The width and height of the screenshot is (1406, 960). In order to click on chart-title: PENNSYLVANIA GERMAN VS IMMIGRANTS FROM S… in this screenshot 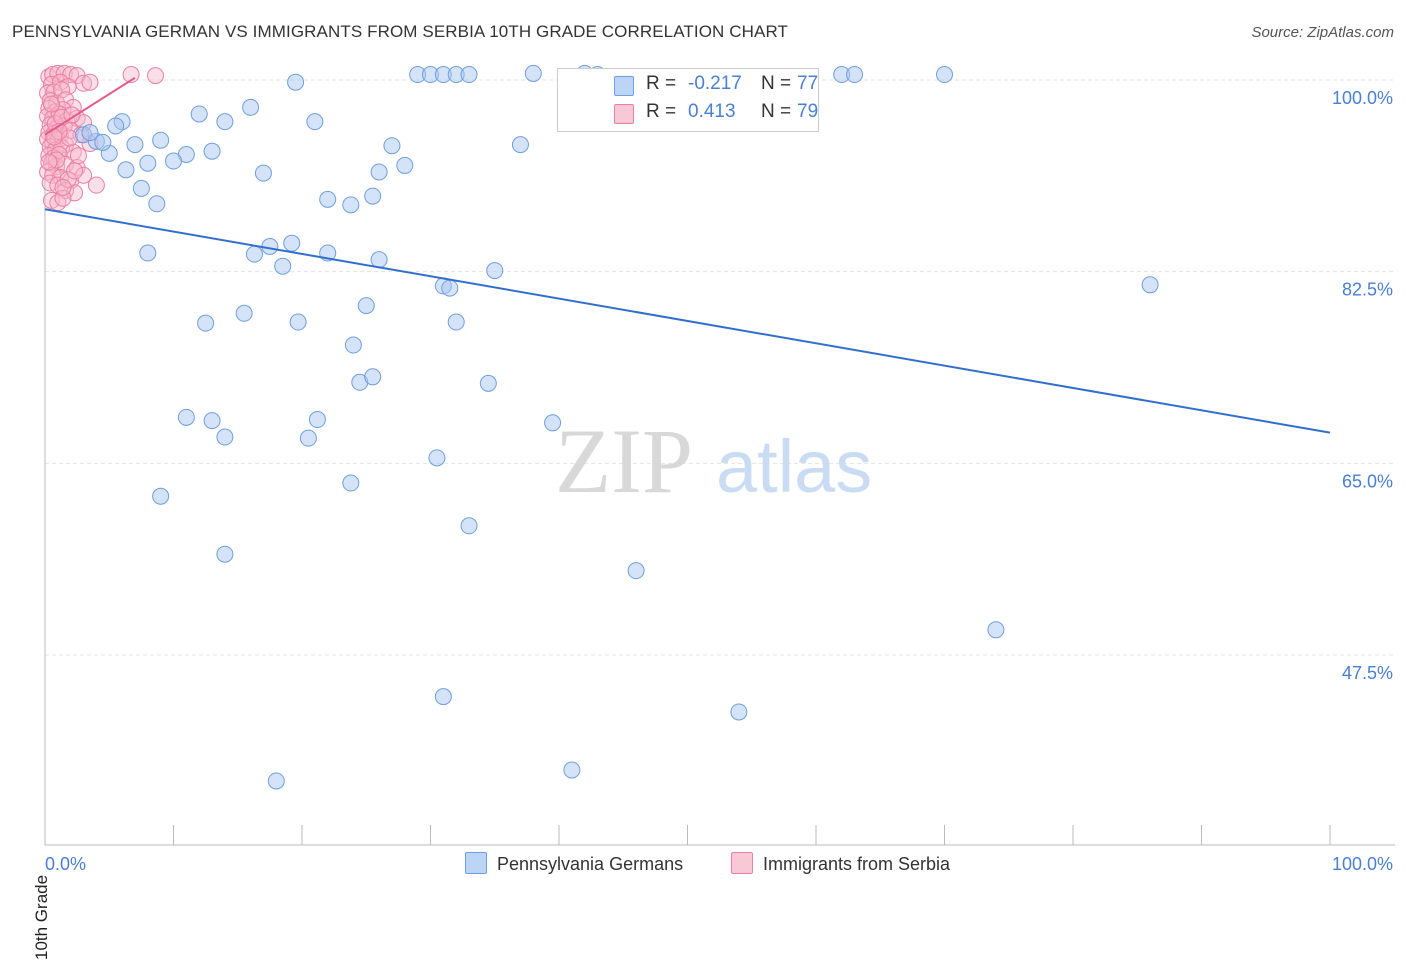, I will do `click(400, 31)`.